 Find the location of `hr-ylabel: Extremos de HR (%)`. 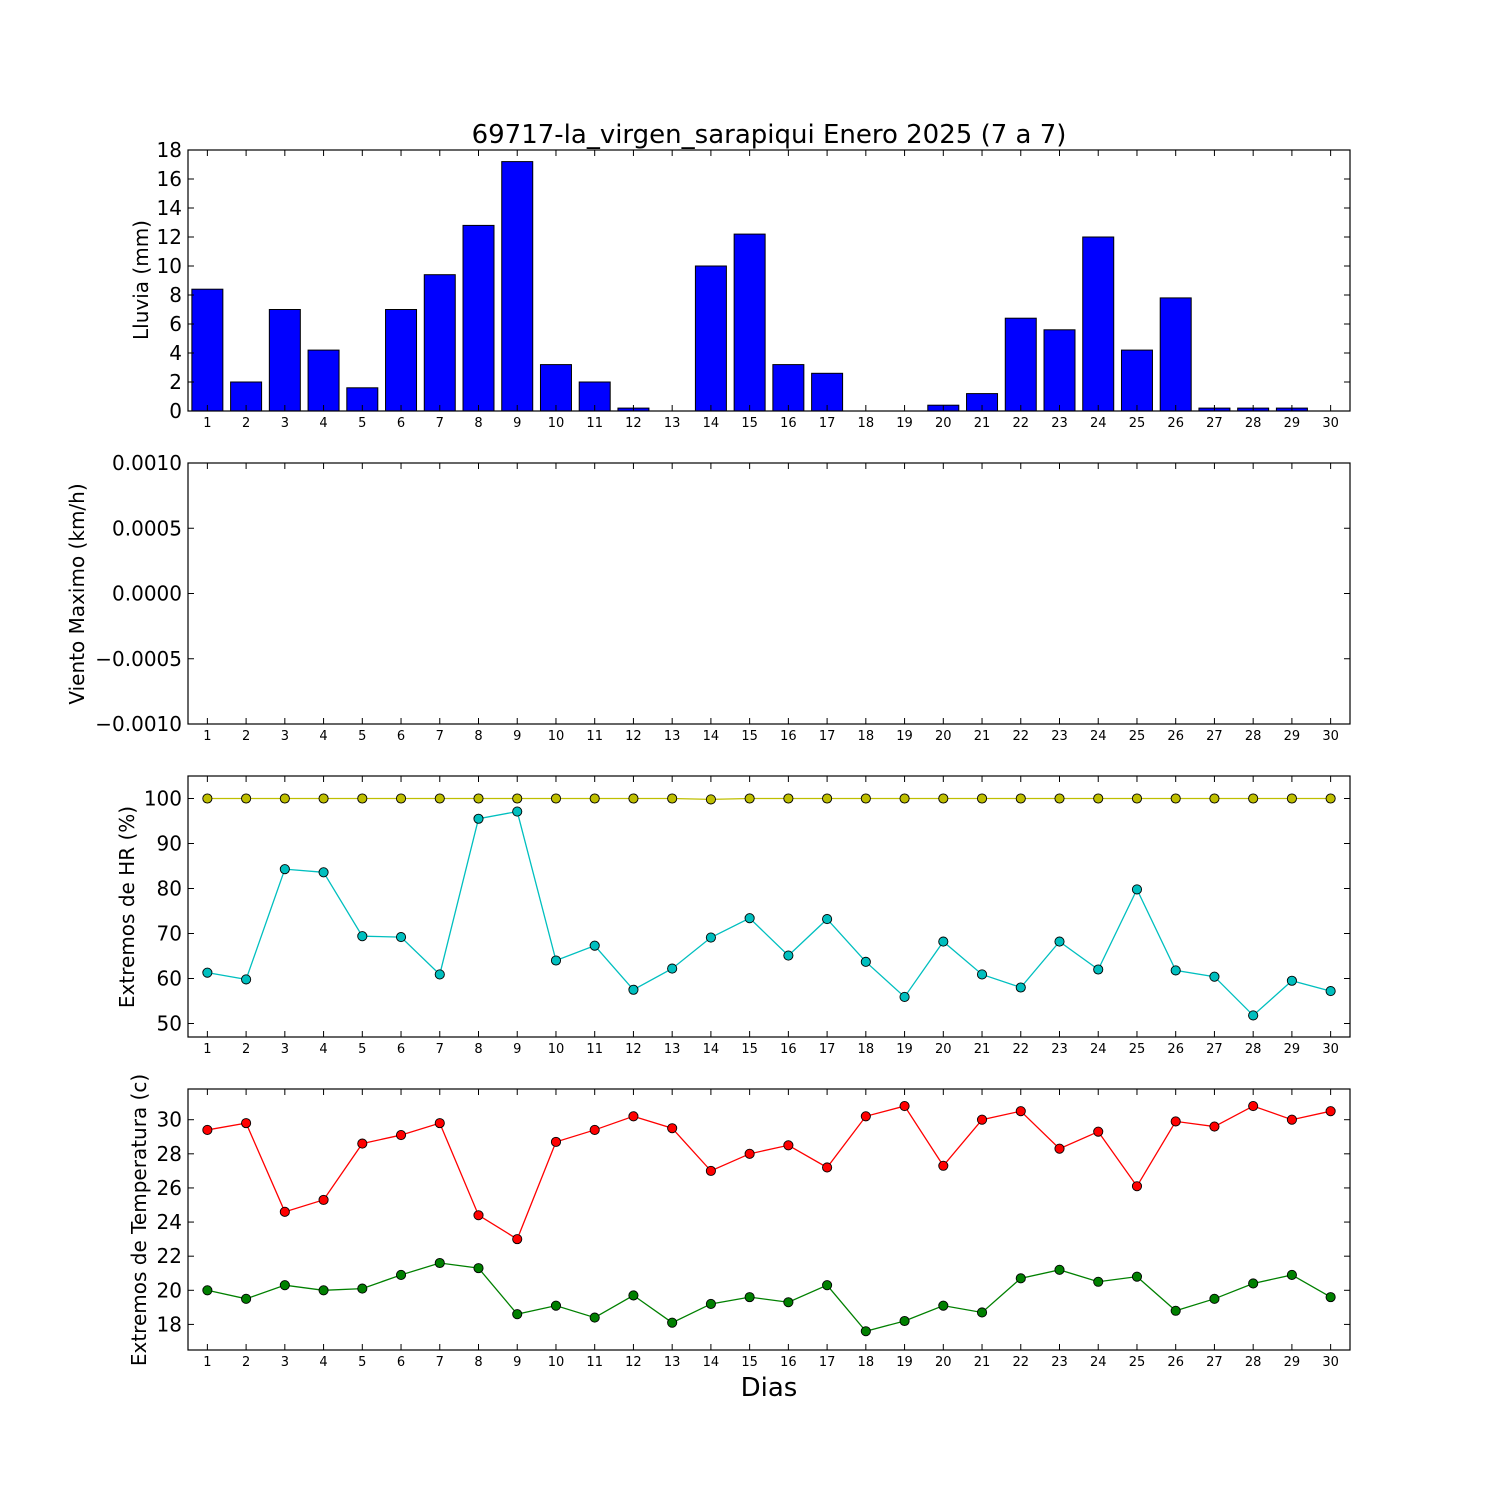

hr-ylabel: Extremos de HR (%) is located at coordinates (127, 907).